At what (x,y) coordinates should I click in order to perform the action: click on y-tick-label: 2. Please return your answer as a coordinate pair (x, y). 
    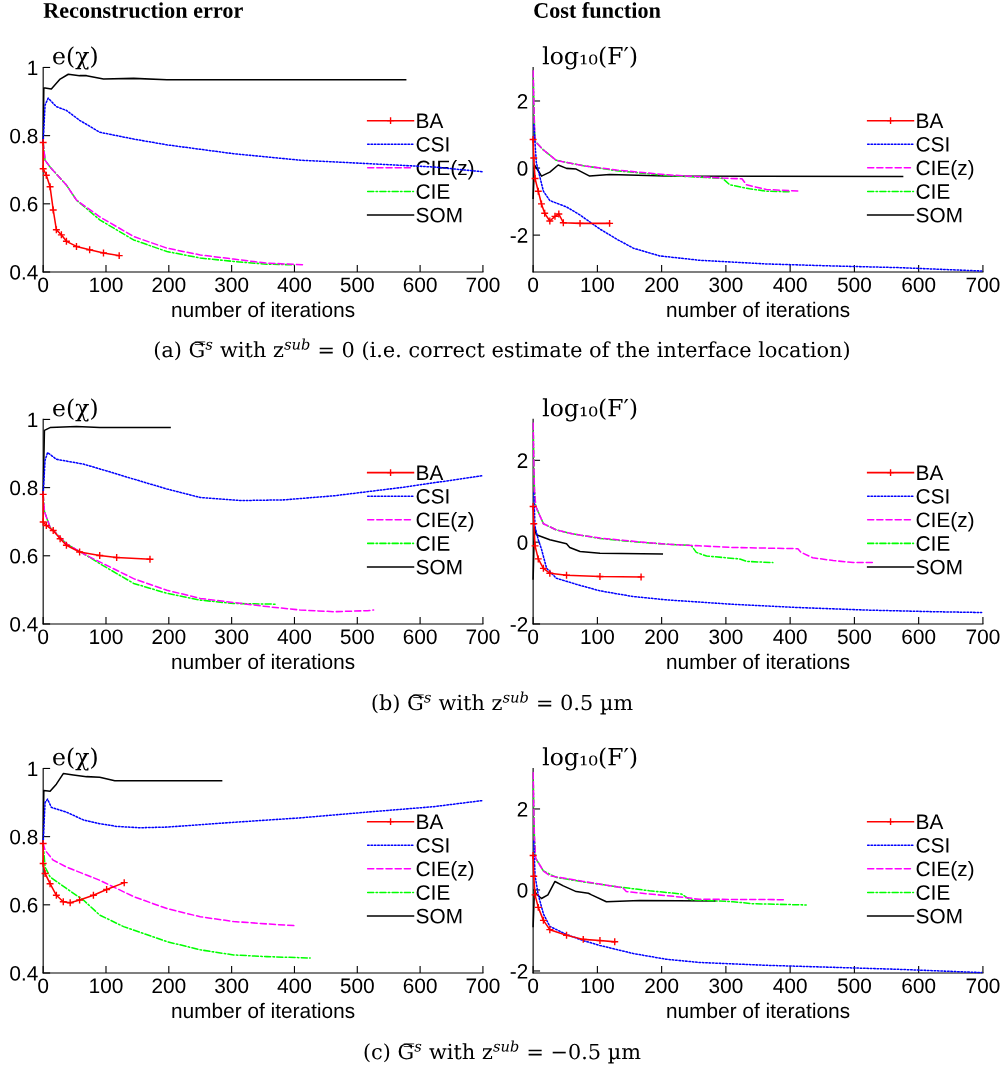
    Looking at the image, I should click on (522, 460).